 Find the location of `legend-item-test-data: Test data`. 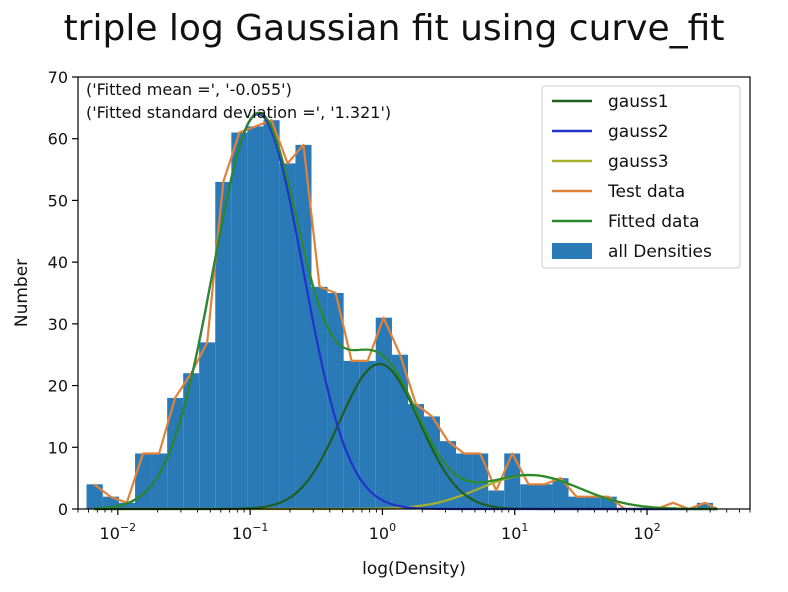

legend-item-test-data: Test data is located at coordinates (618, 192).